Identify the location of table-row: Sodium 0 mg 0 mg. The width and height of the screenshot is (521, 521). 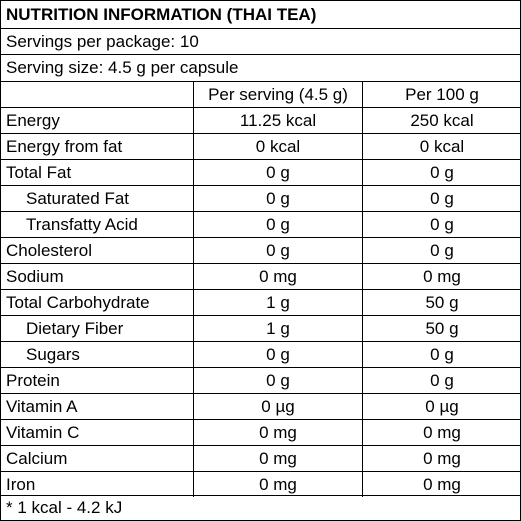
(261, 276).